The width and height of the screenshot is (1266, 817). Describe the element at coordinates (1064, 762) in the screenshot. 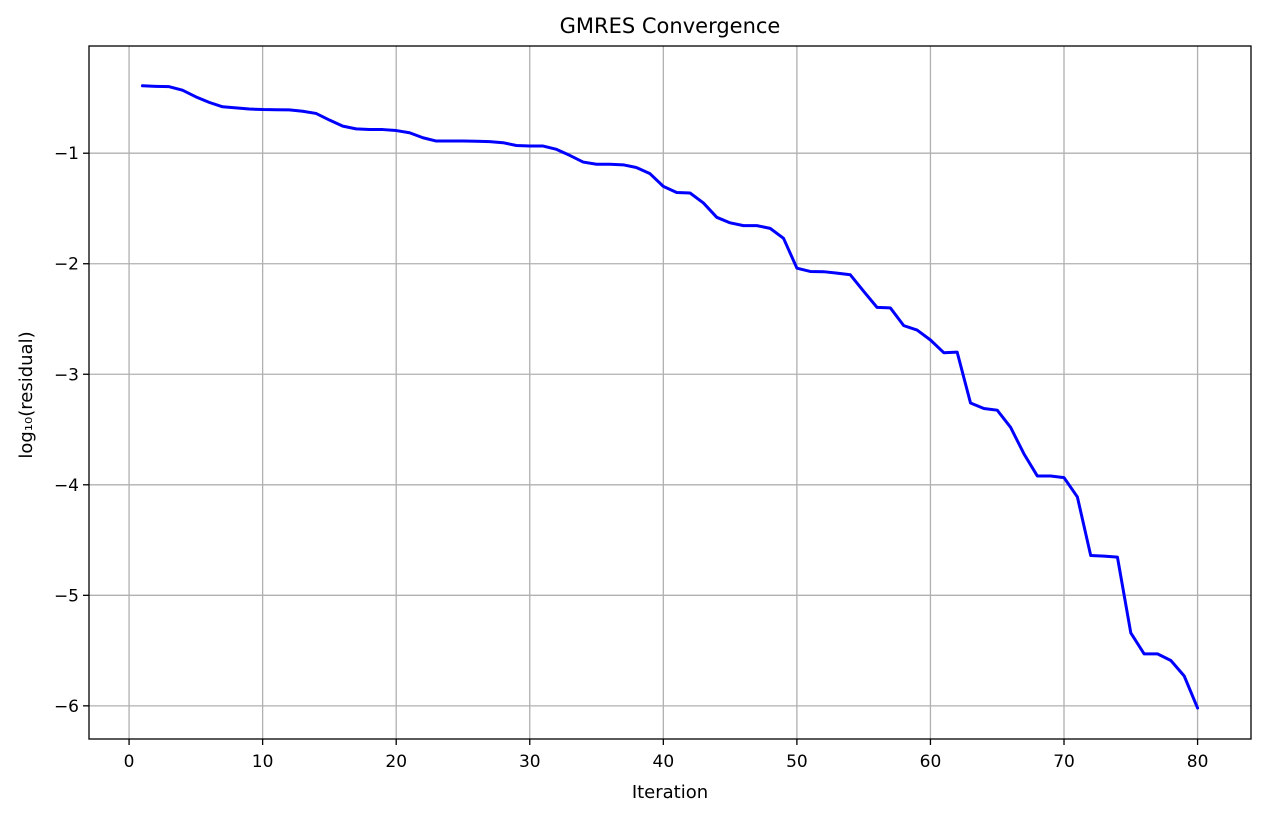

I see `x-tick-label: 70` at that location.